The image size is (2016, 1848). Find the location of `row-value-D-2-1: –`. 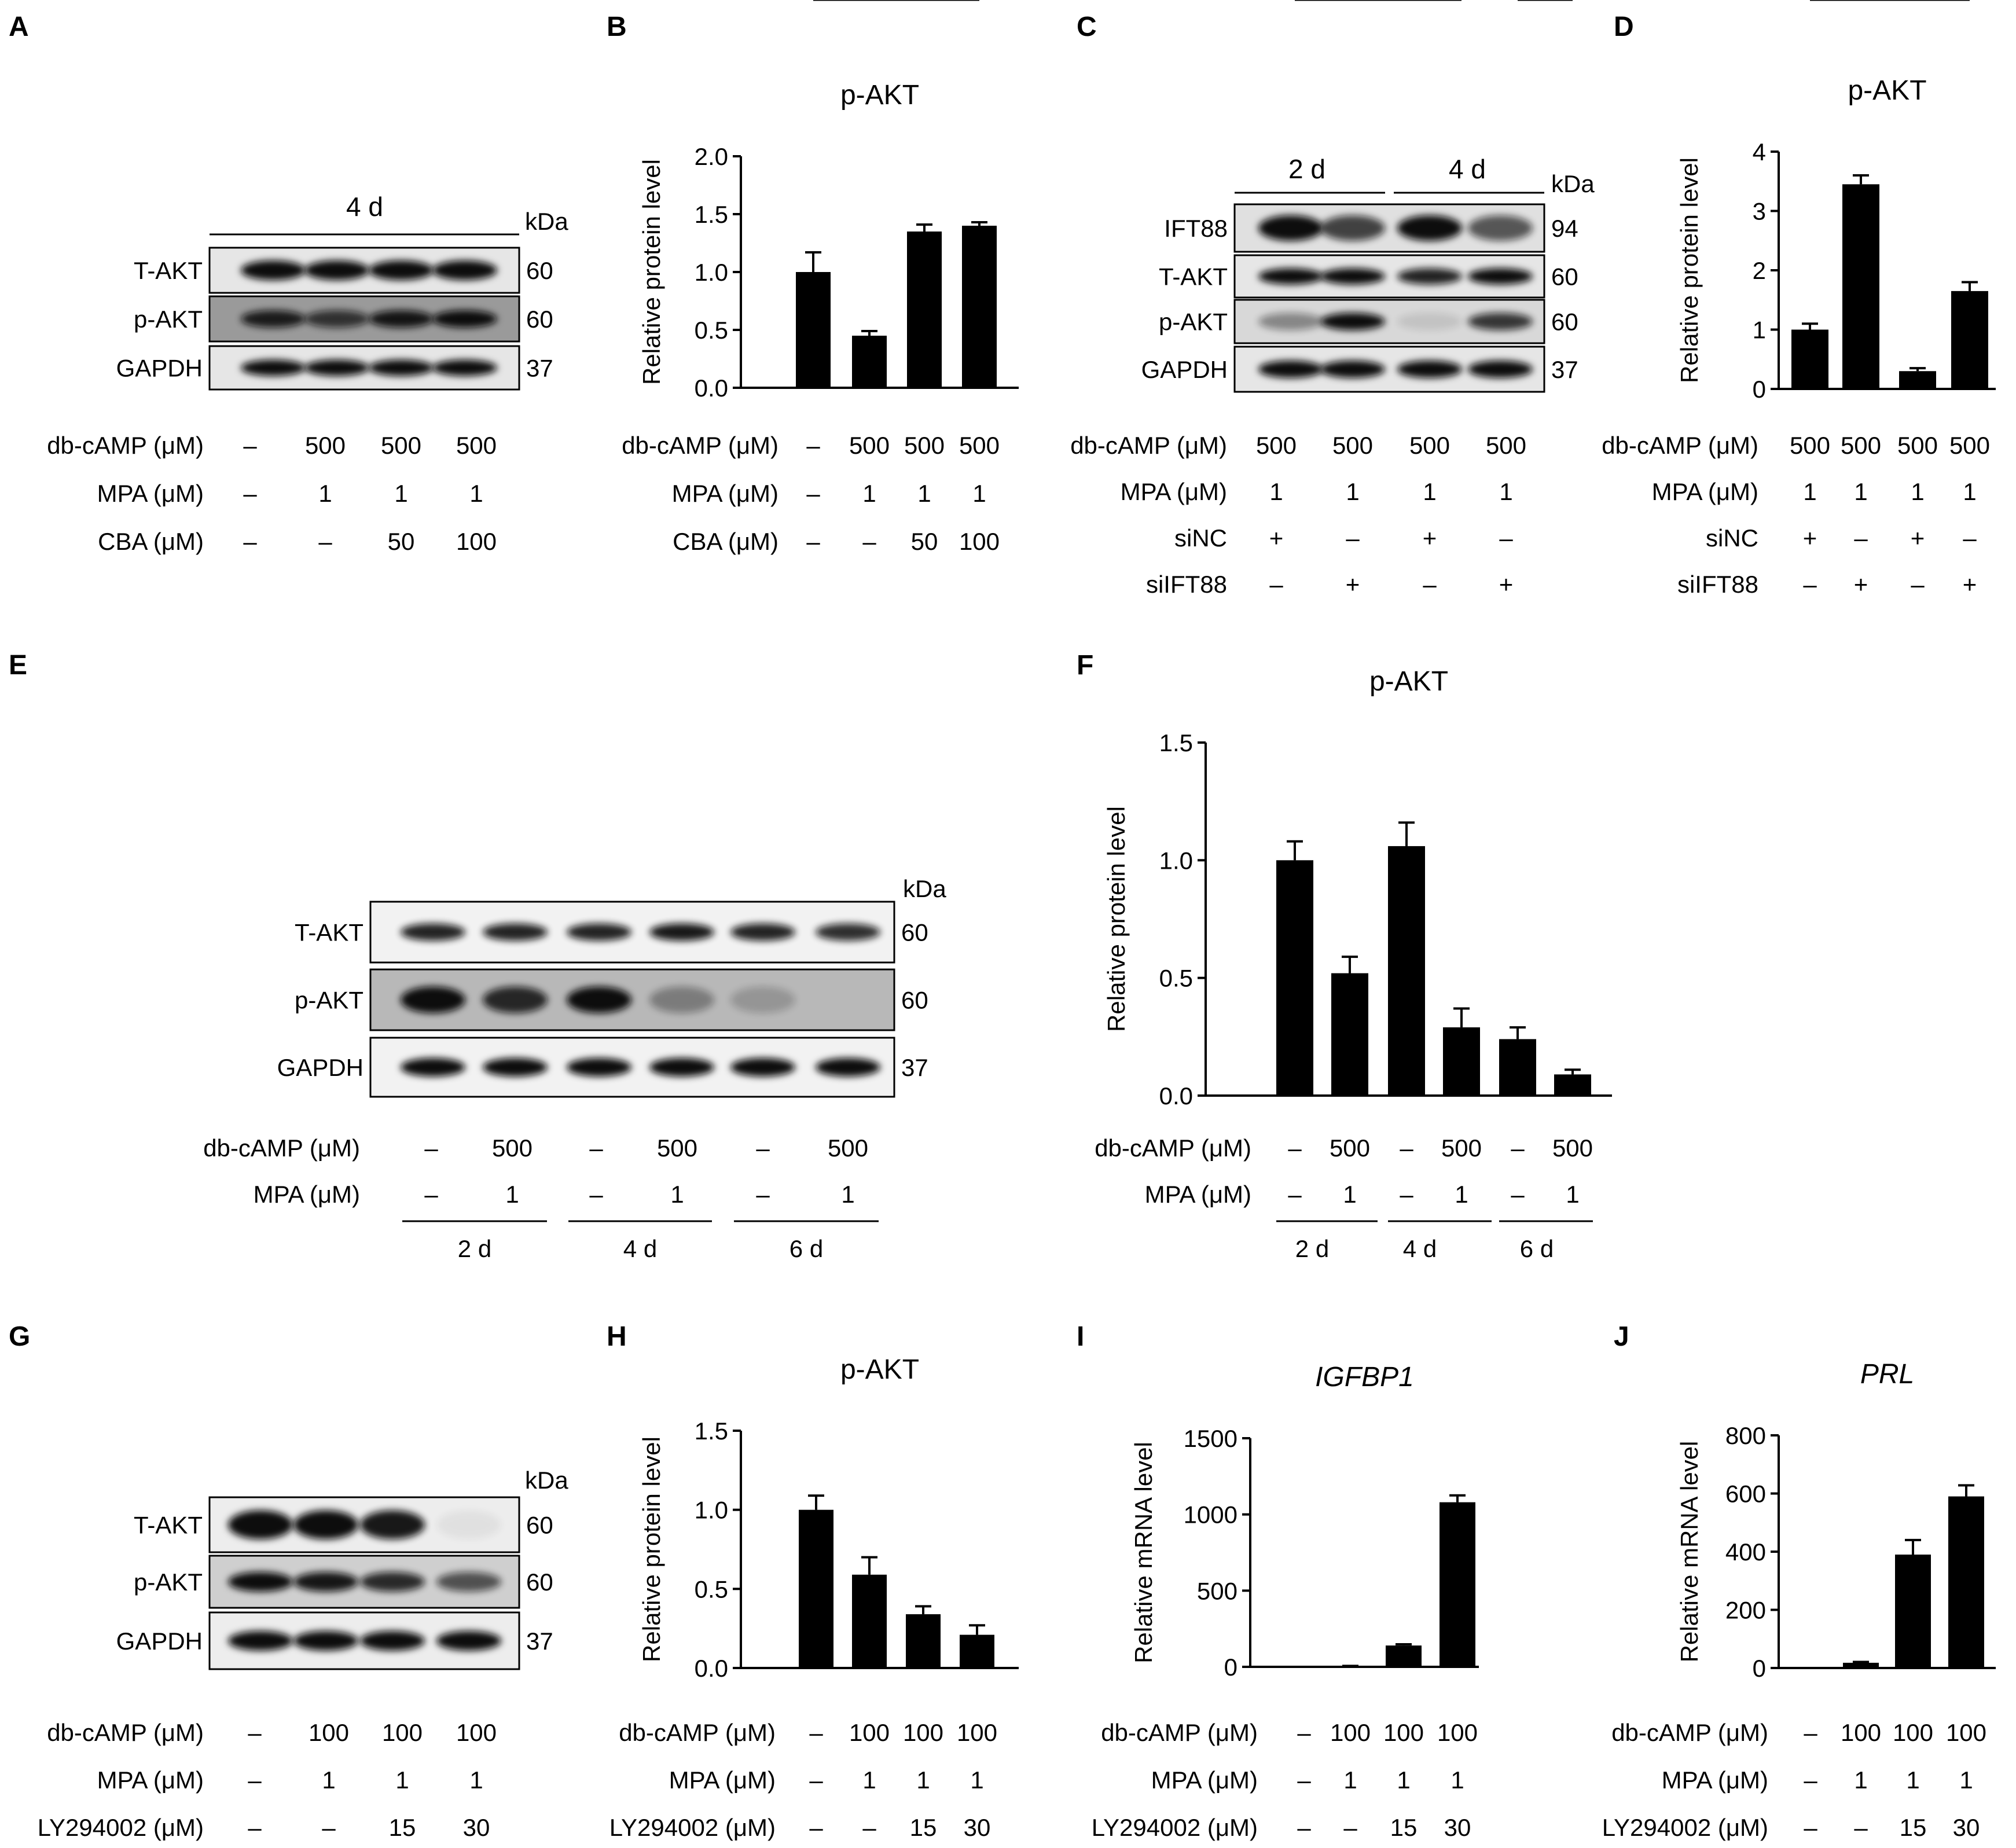

row-value-D-2-1: – is located at coordinates (1861, 538).